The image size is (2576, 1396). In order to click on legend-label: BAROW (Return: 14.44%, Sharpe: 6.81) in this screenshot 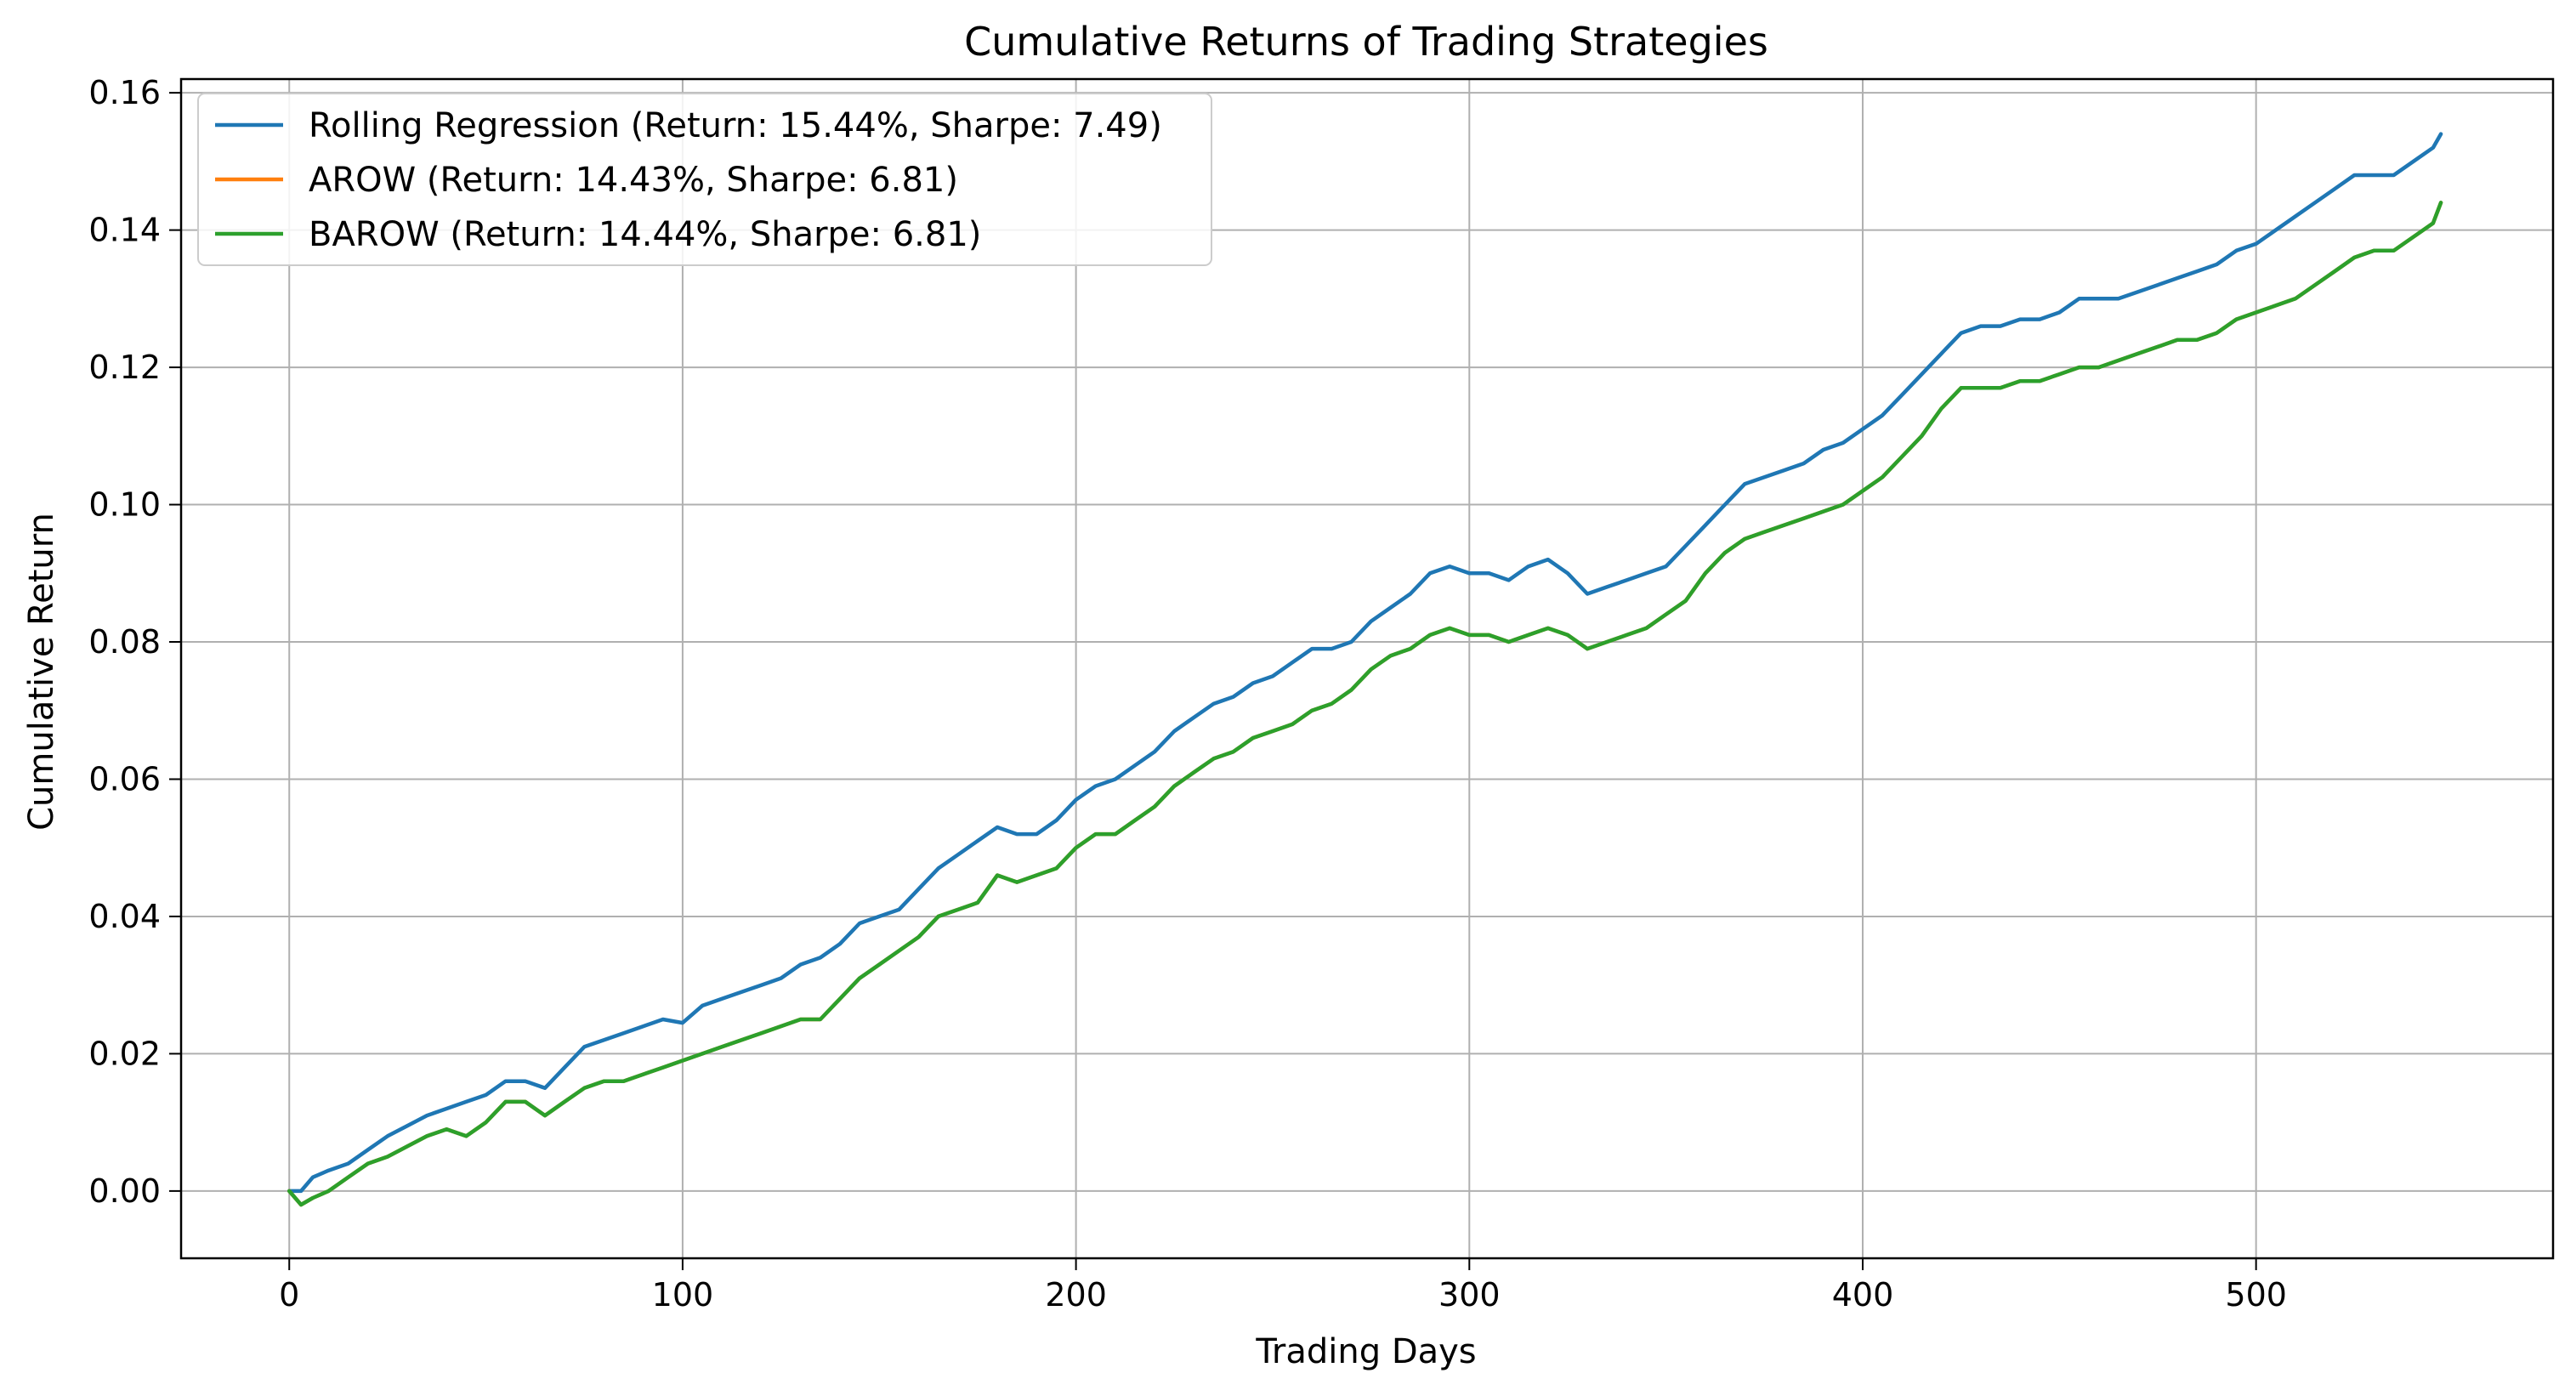, I will do `click(645, 234)`.